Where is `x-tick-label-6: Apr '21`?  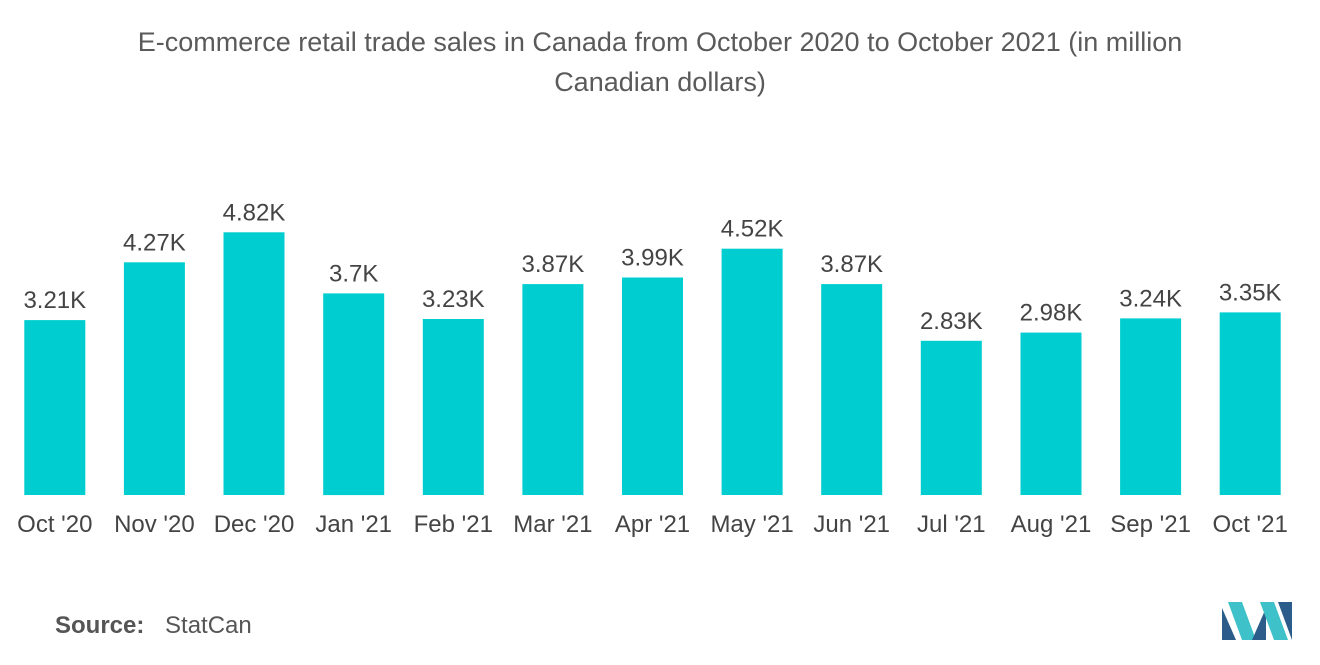
x-tick-label-6: Apr '21 is located at coordinates (652, 524).